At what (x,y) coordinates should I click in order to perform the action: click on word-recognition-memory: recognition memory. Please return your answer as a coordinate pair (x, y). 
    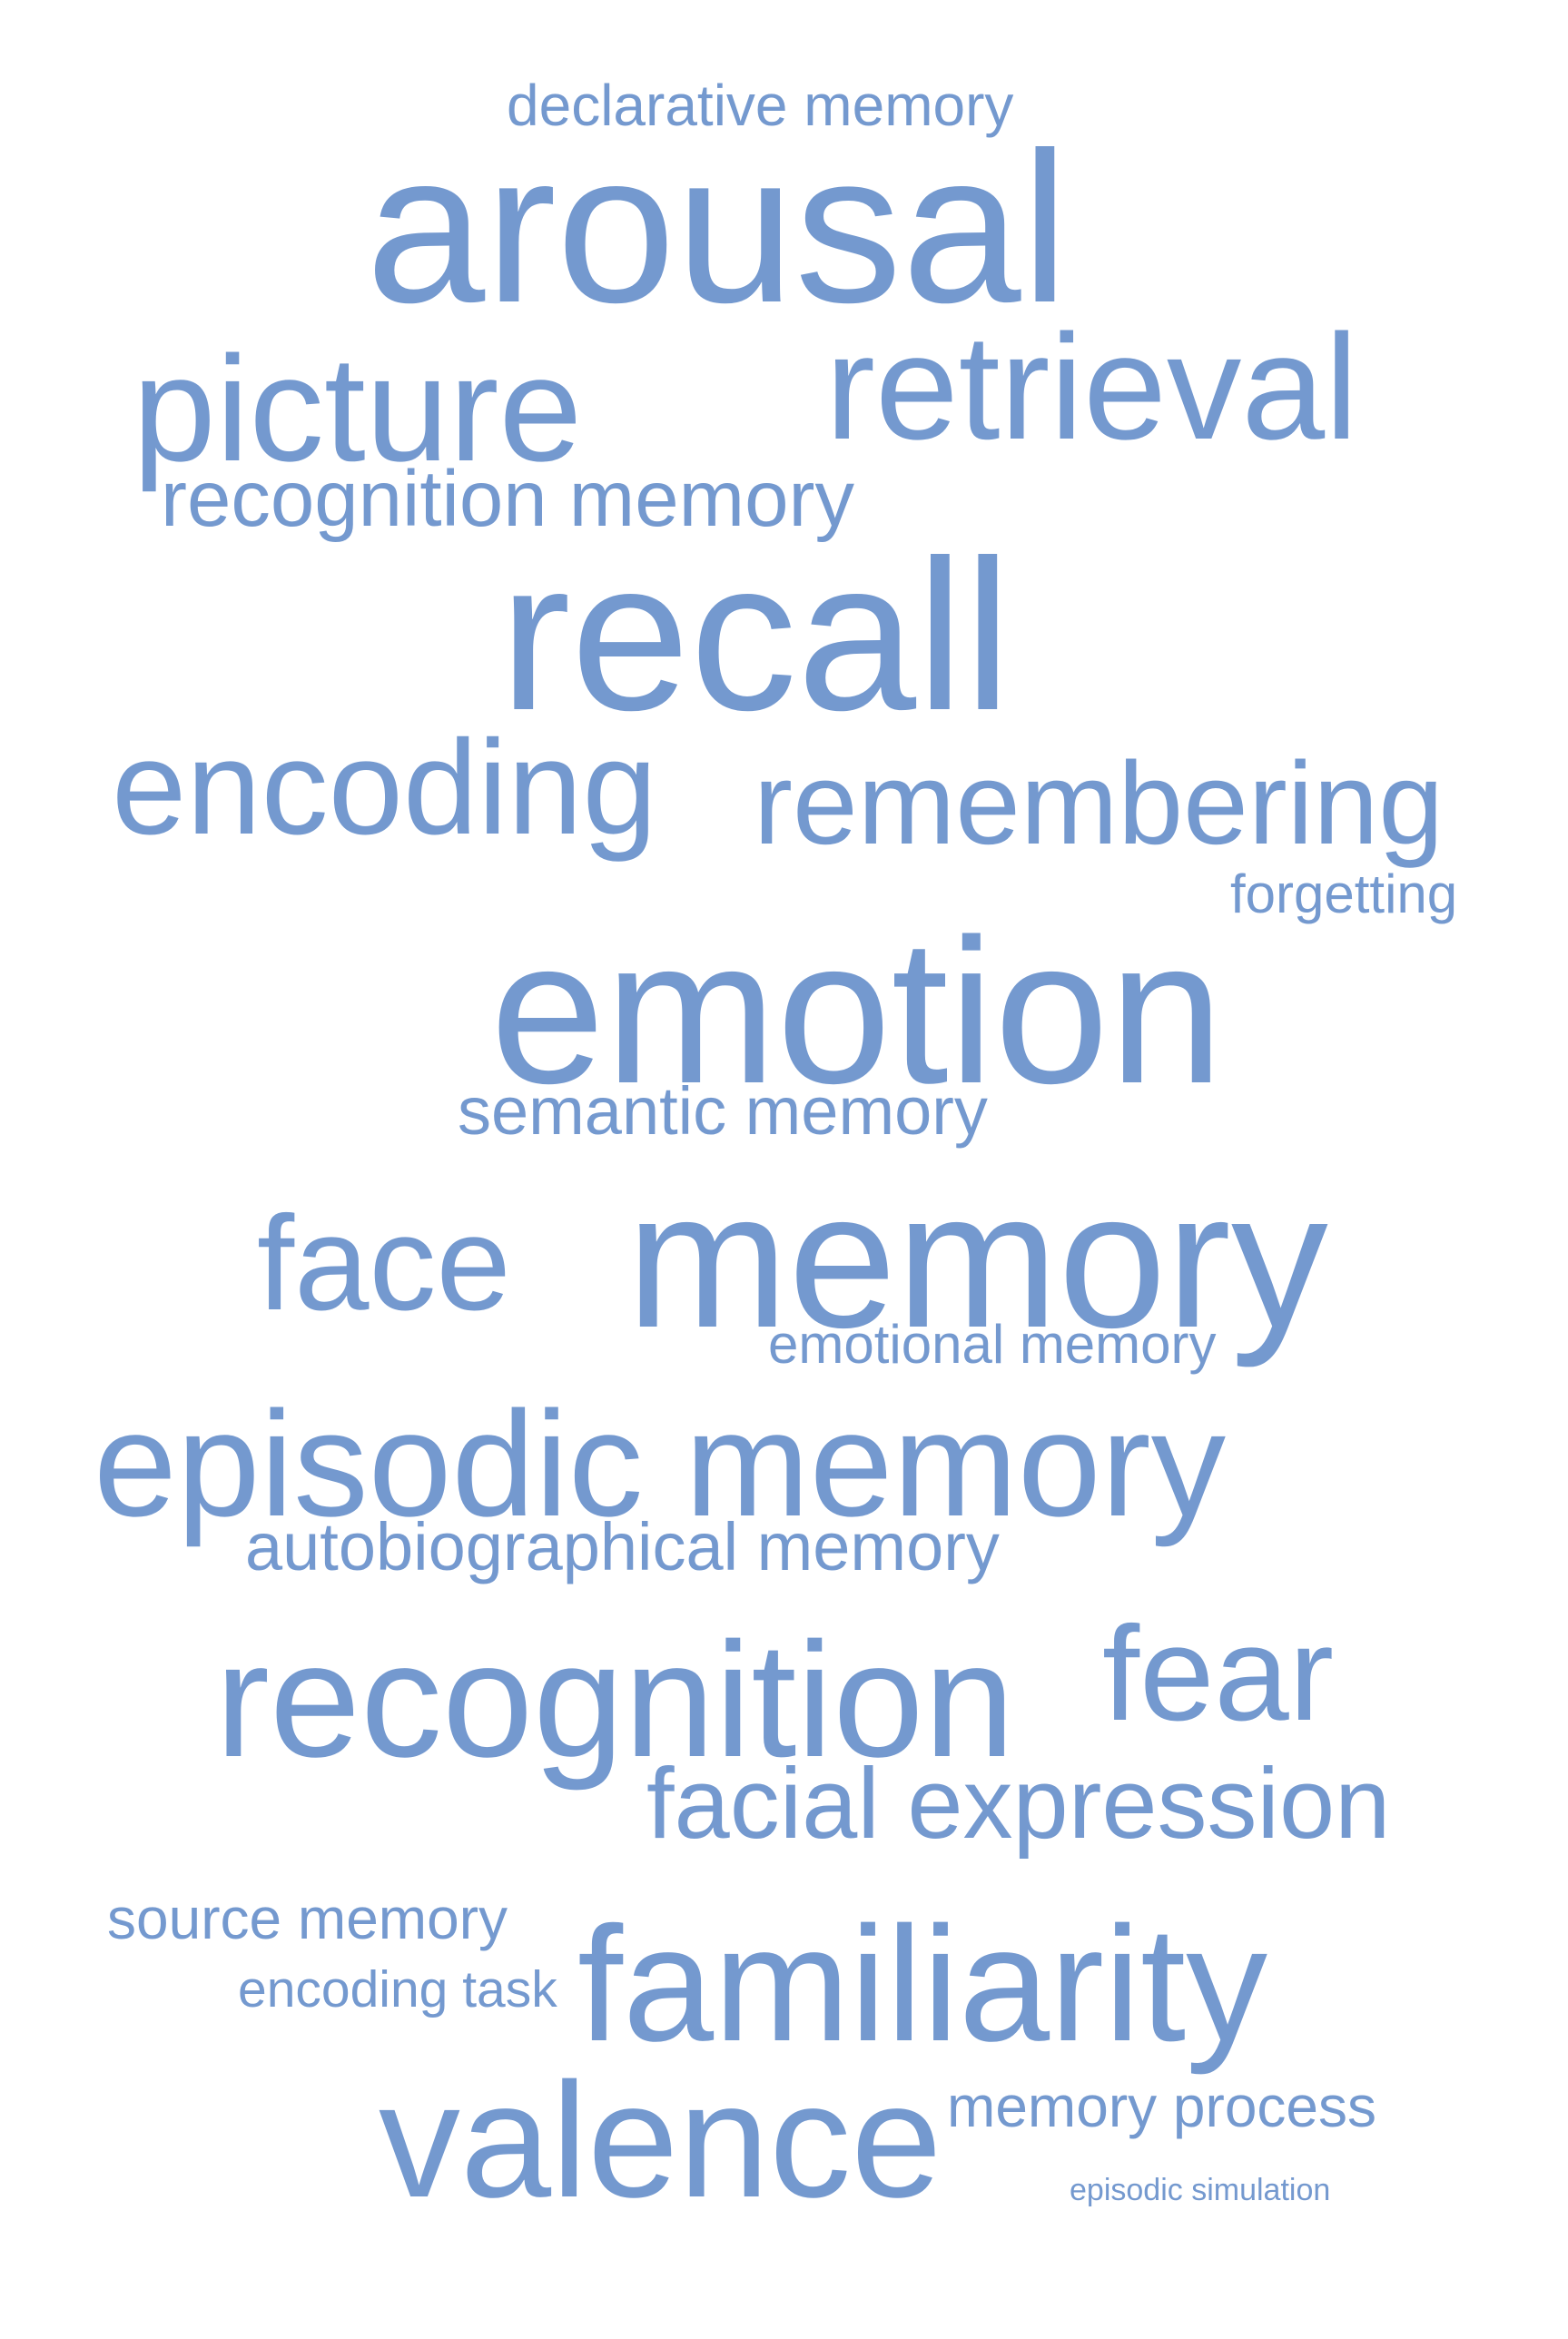
    Looking at the image, I should click on (507, 499).